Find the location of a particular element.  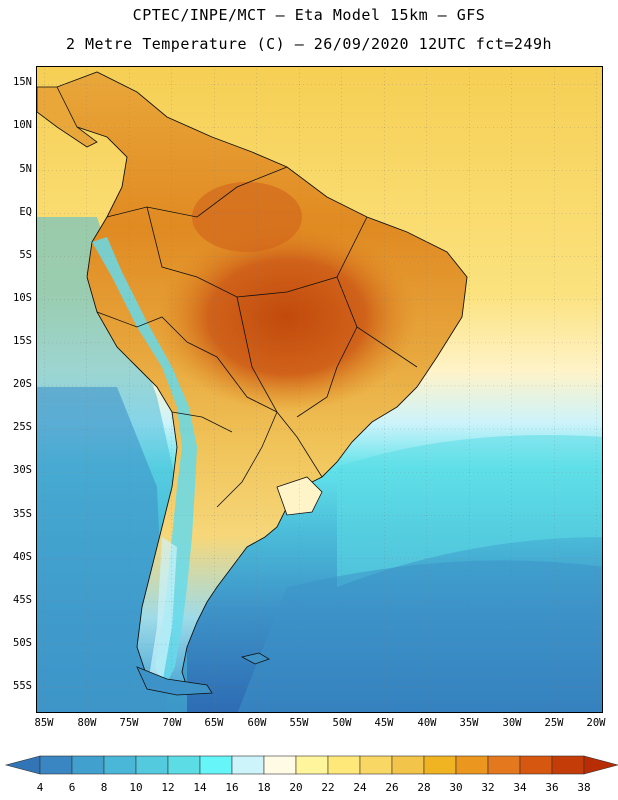

map-title-line1: CPTEC/INPE/MCT — Eta Model 15km — GFS is located at coordinates (309, 15).